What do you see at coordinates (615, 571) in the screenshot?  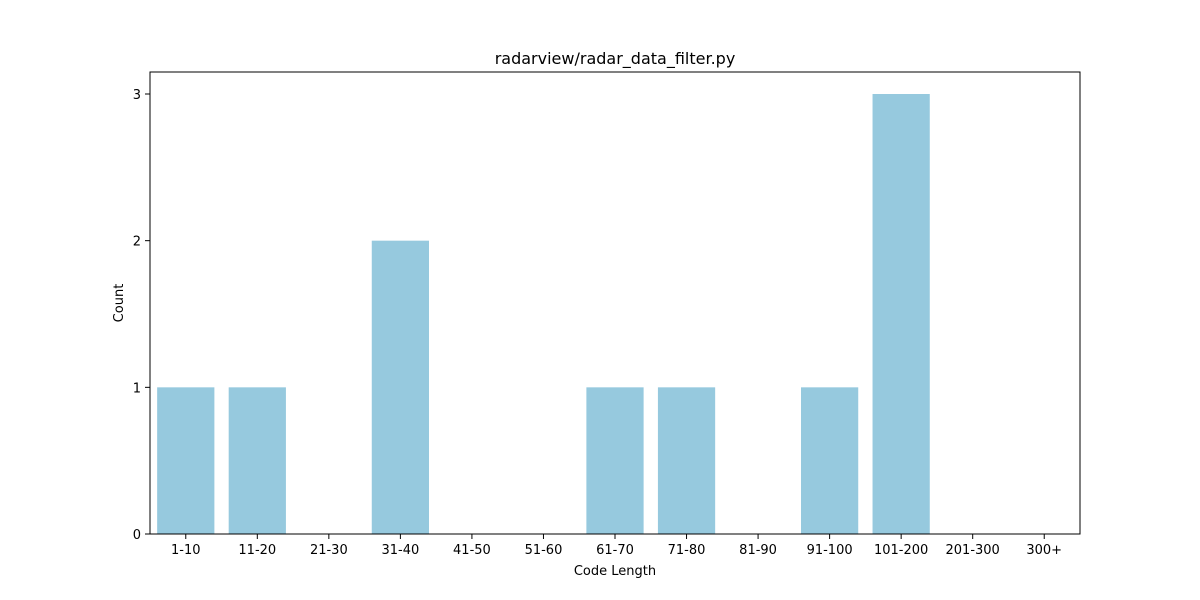 I see `x-axis-label: Code Length` at bounding box center [615, 571].